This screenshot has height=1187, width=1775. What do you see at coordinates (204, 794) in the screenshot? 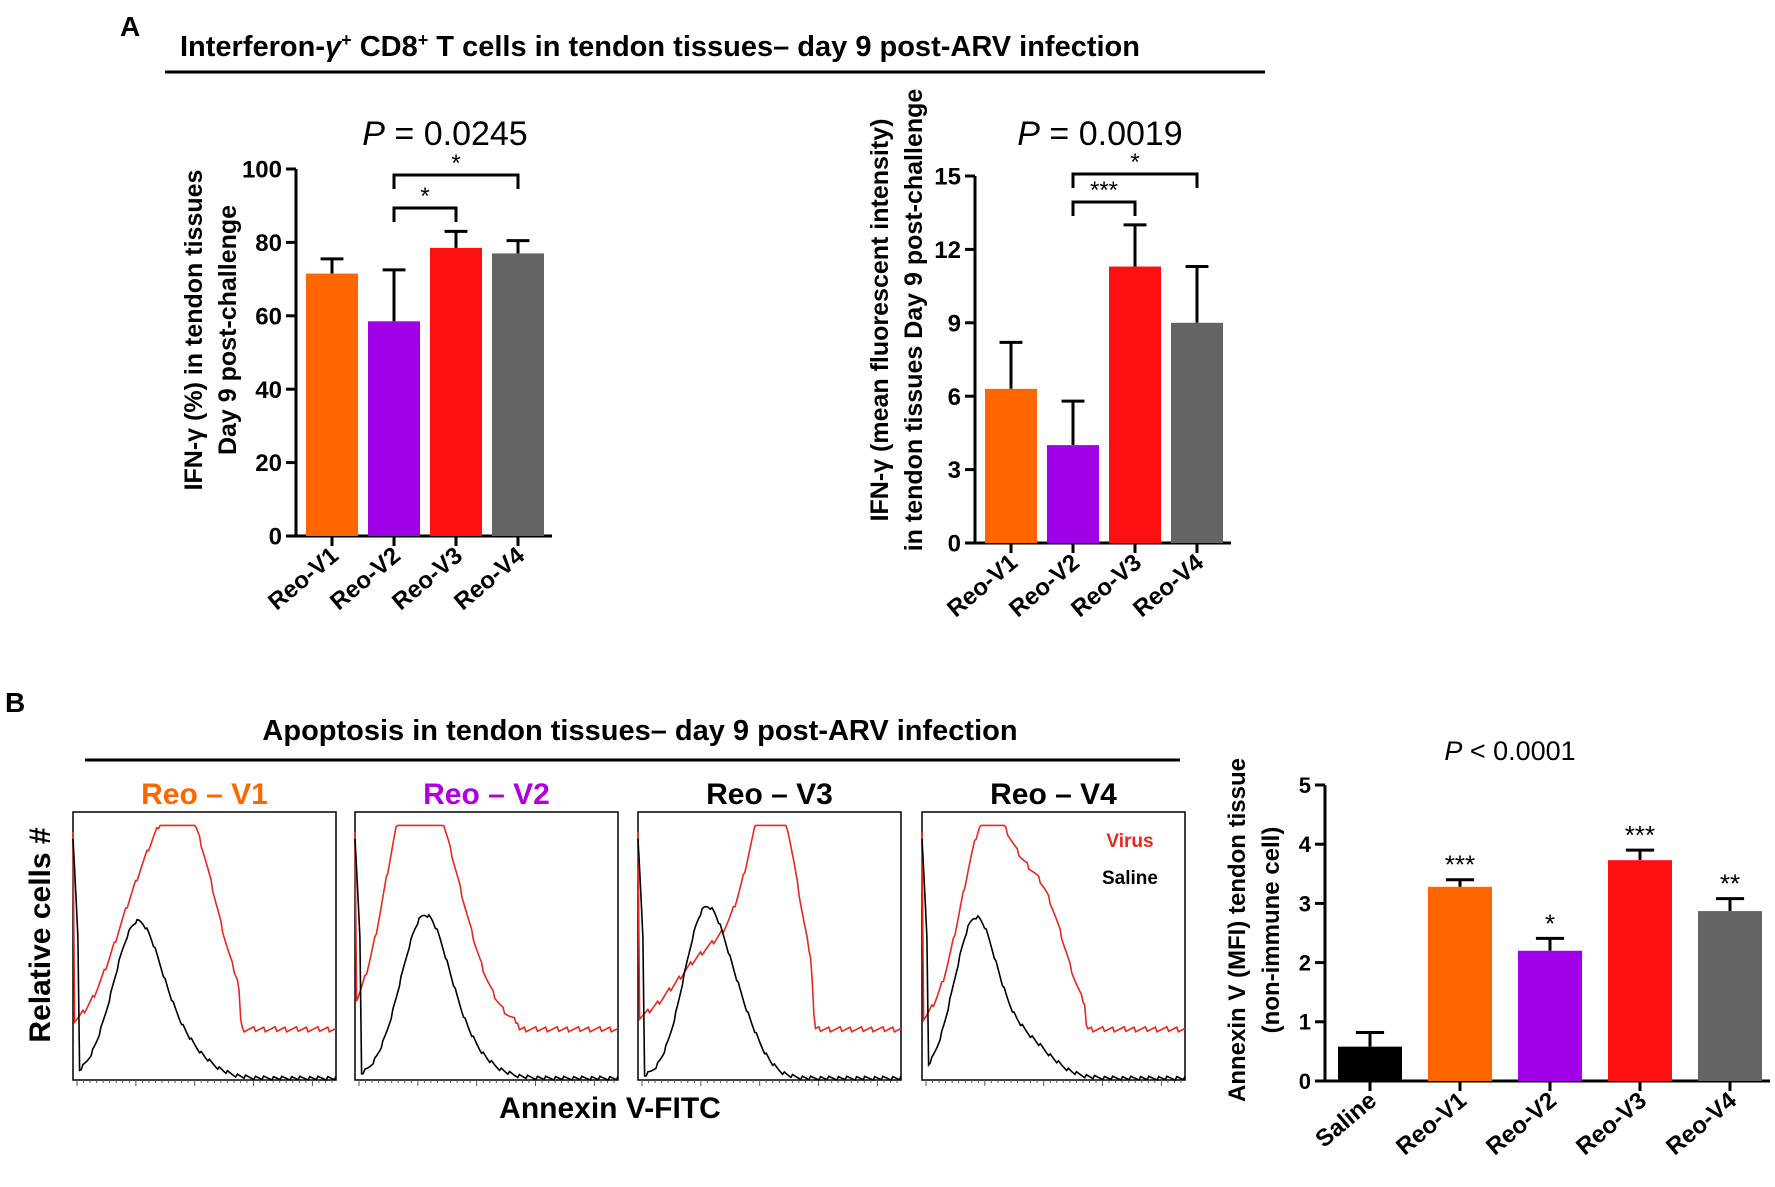
I see `histogram-title-1: Reo – V1` at bounding box center [204, 794].